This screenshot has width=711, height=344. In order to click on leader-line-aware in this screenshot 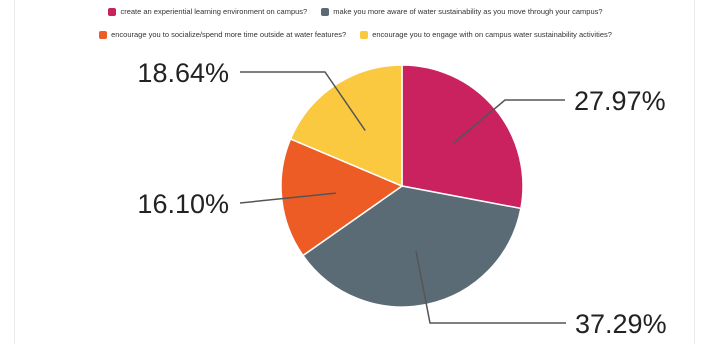, I will do `click(490, 287)`.